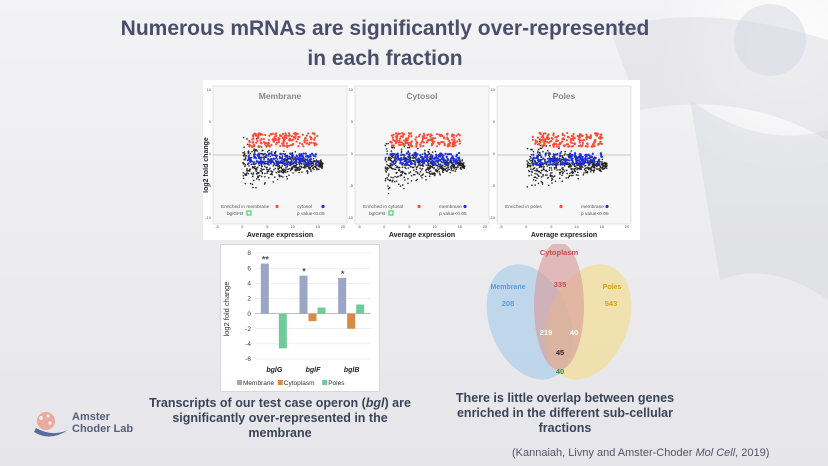 This screenshot has width=828, height=466. Describe the element at coordinates (304, 272) in the screenshot. I see `bar-significance: *` at that location.